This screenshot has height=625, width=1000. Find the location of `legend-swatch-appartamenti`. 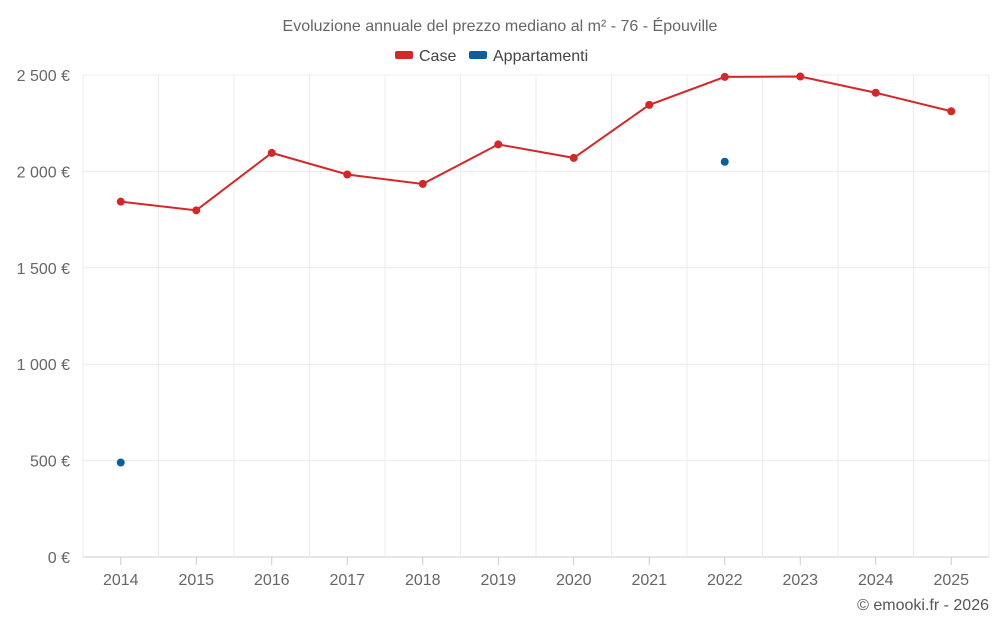

legend-swatch-appartamenti is located at coordinates (478, 55).